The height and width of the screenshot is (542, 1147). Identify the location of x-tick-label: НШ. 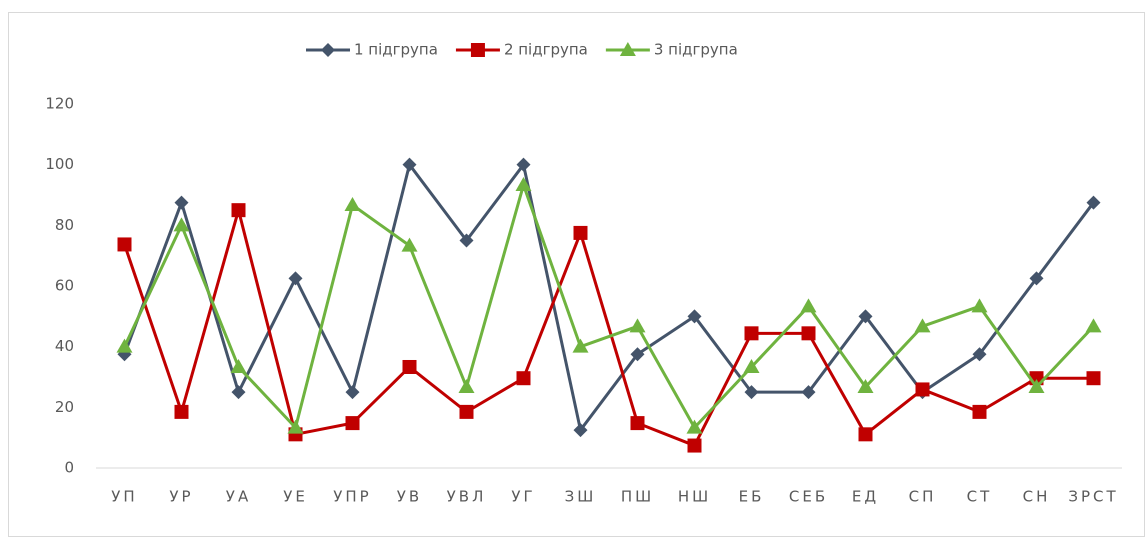
(694, 497).